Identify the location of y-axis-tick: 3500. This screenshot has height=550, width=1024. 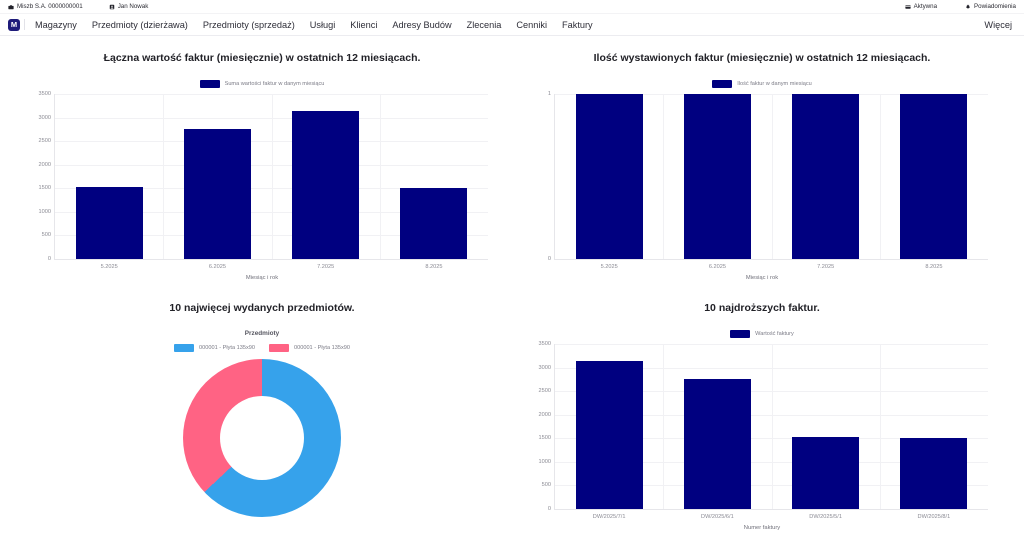
(544, 344).